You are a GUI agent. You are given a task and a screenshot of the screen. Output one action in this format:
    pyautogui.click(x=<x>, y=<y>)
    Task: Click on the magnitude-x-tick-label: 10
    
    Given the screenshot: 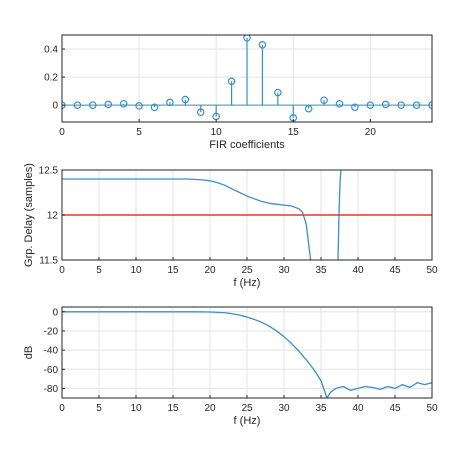 What is the action you would take?
    pyautogui.click(x=136, y=408)
    